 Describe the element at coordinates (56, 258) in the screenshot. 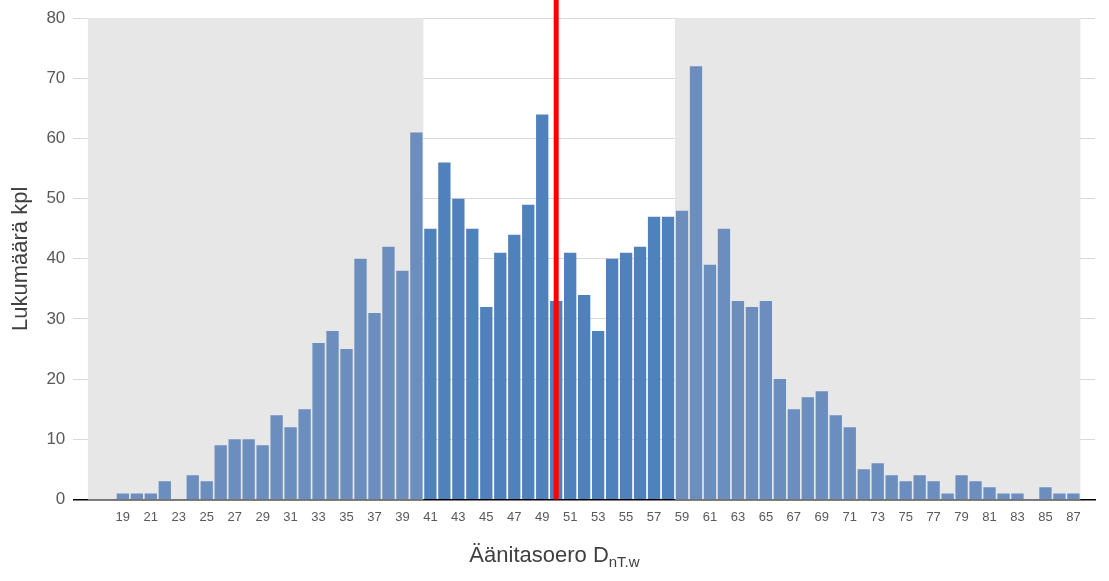

I see `y-tick-label: 40` at that location.